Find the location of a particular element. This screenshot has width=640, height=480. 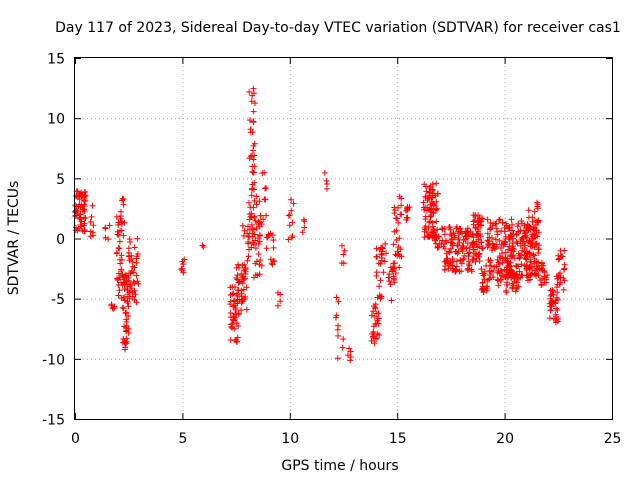

x-tick-label: 15 is located at coordinates (398, 439).